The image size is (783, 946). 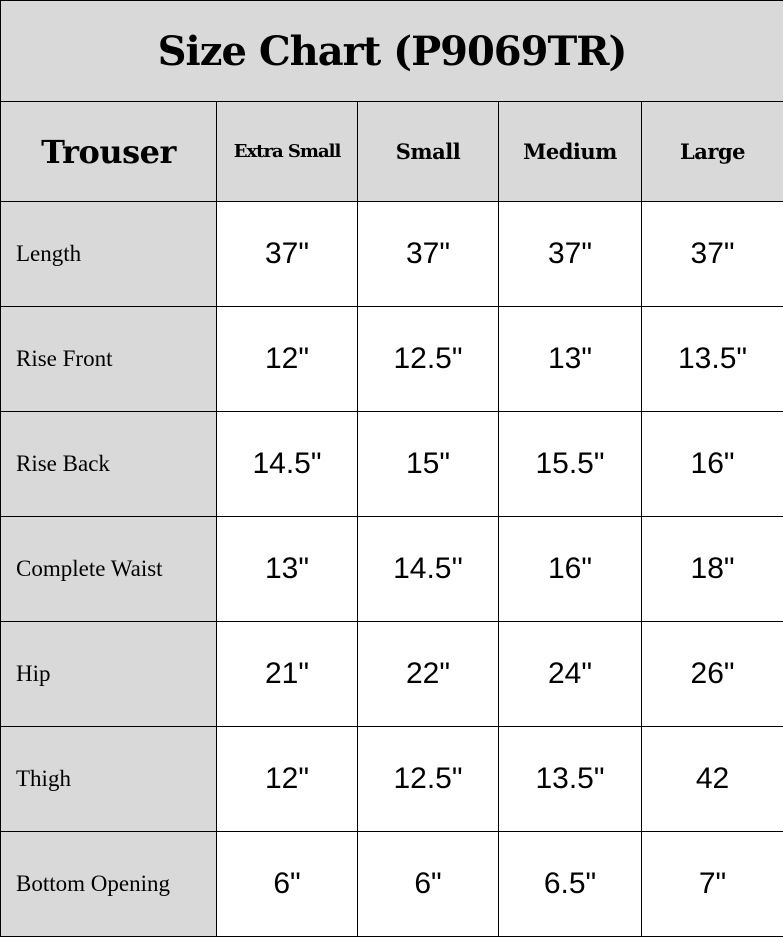 I want to click on size-header: Small, so click(x=428, y=151).